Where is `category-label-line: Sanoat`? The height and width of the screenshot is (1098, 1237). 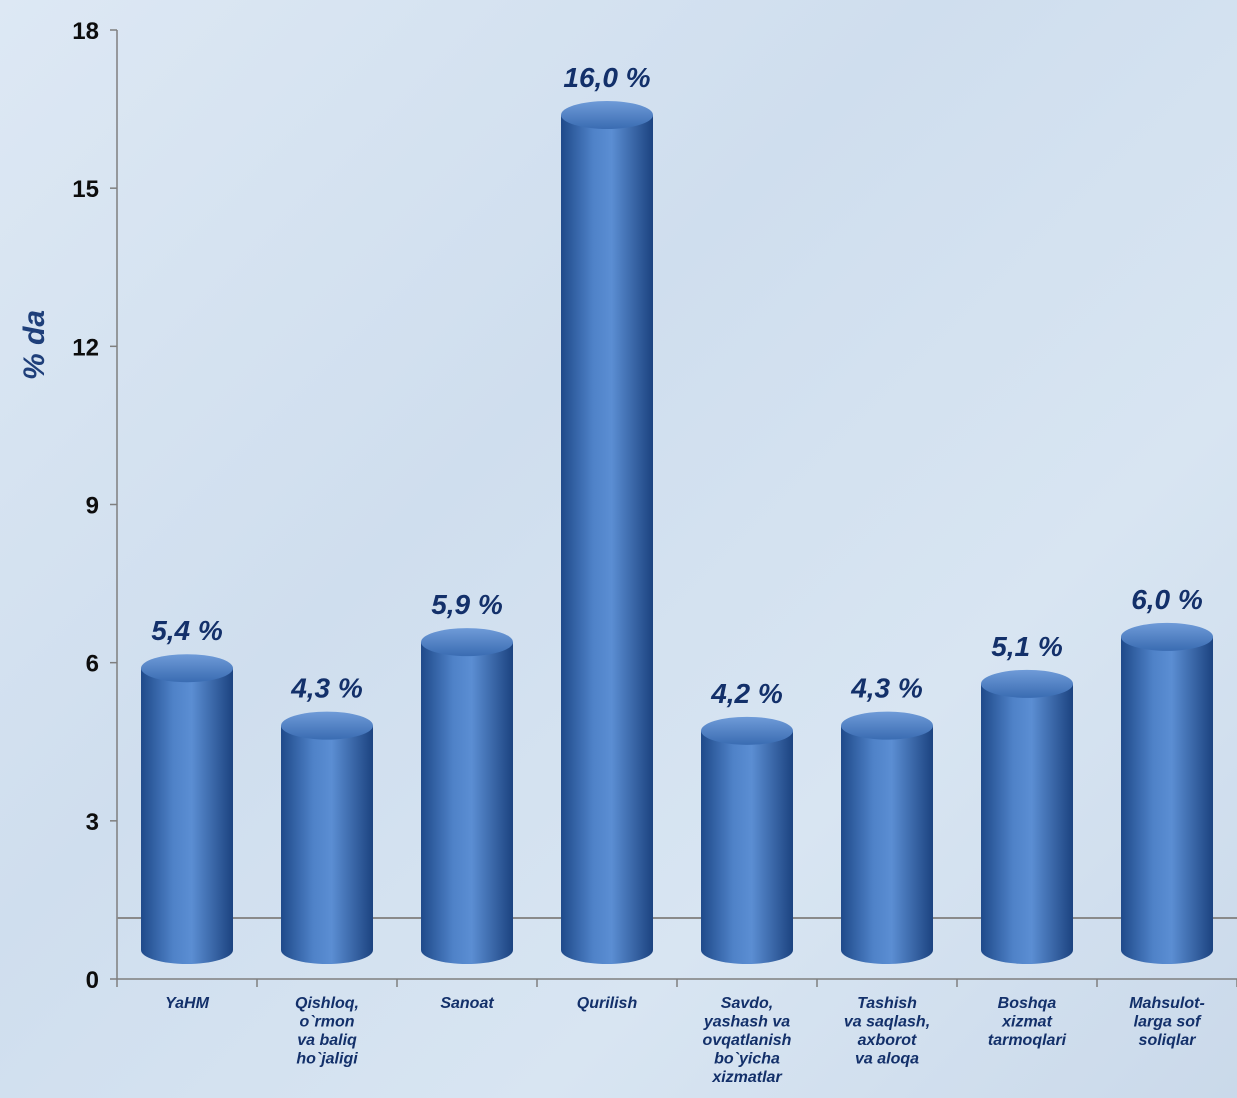 category-label-line: Sanoat is located at coordinates (467, 1003).